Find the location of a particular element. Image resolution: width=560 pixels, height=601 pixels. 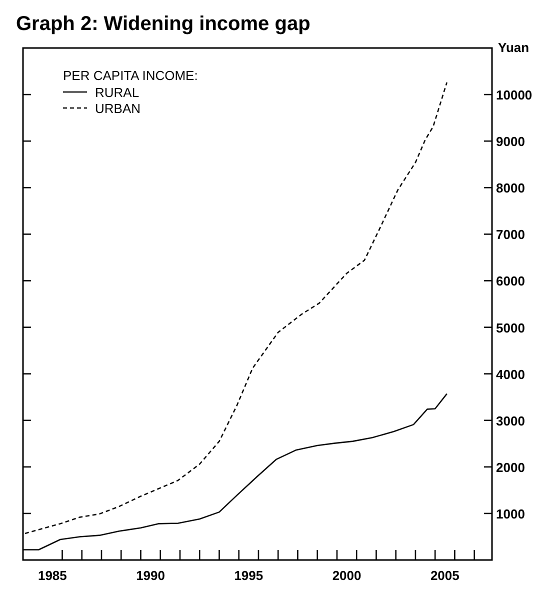

y-tick-label: 1000 is located at coordinates (510, 514).